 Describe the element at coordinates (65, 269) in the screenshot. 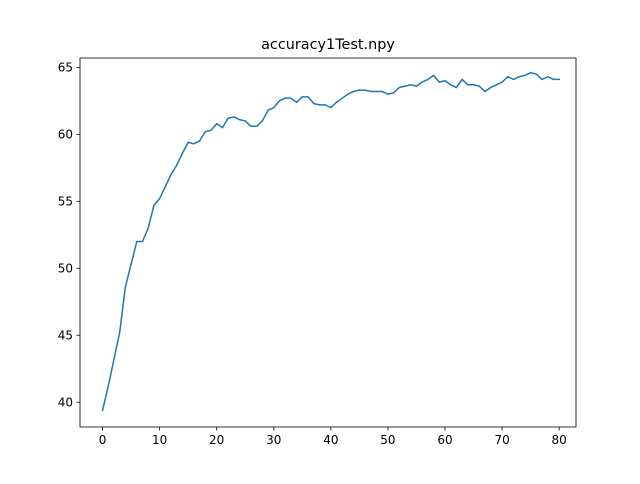

I see `y-tick-label: 50` at that location.